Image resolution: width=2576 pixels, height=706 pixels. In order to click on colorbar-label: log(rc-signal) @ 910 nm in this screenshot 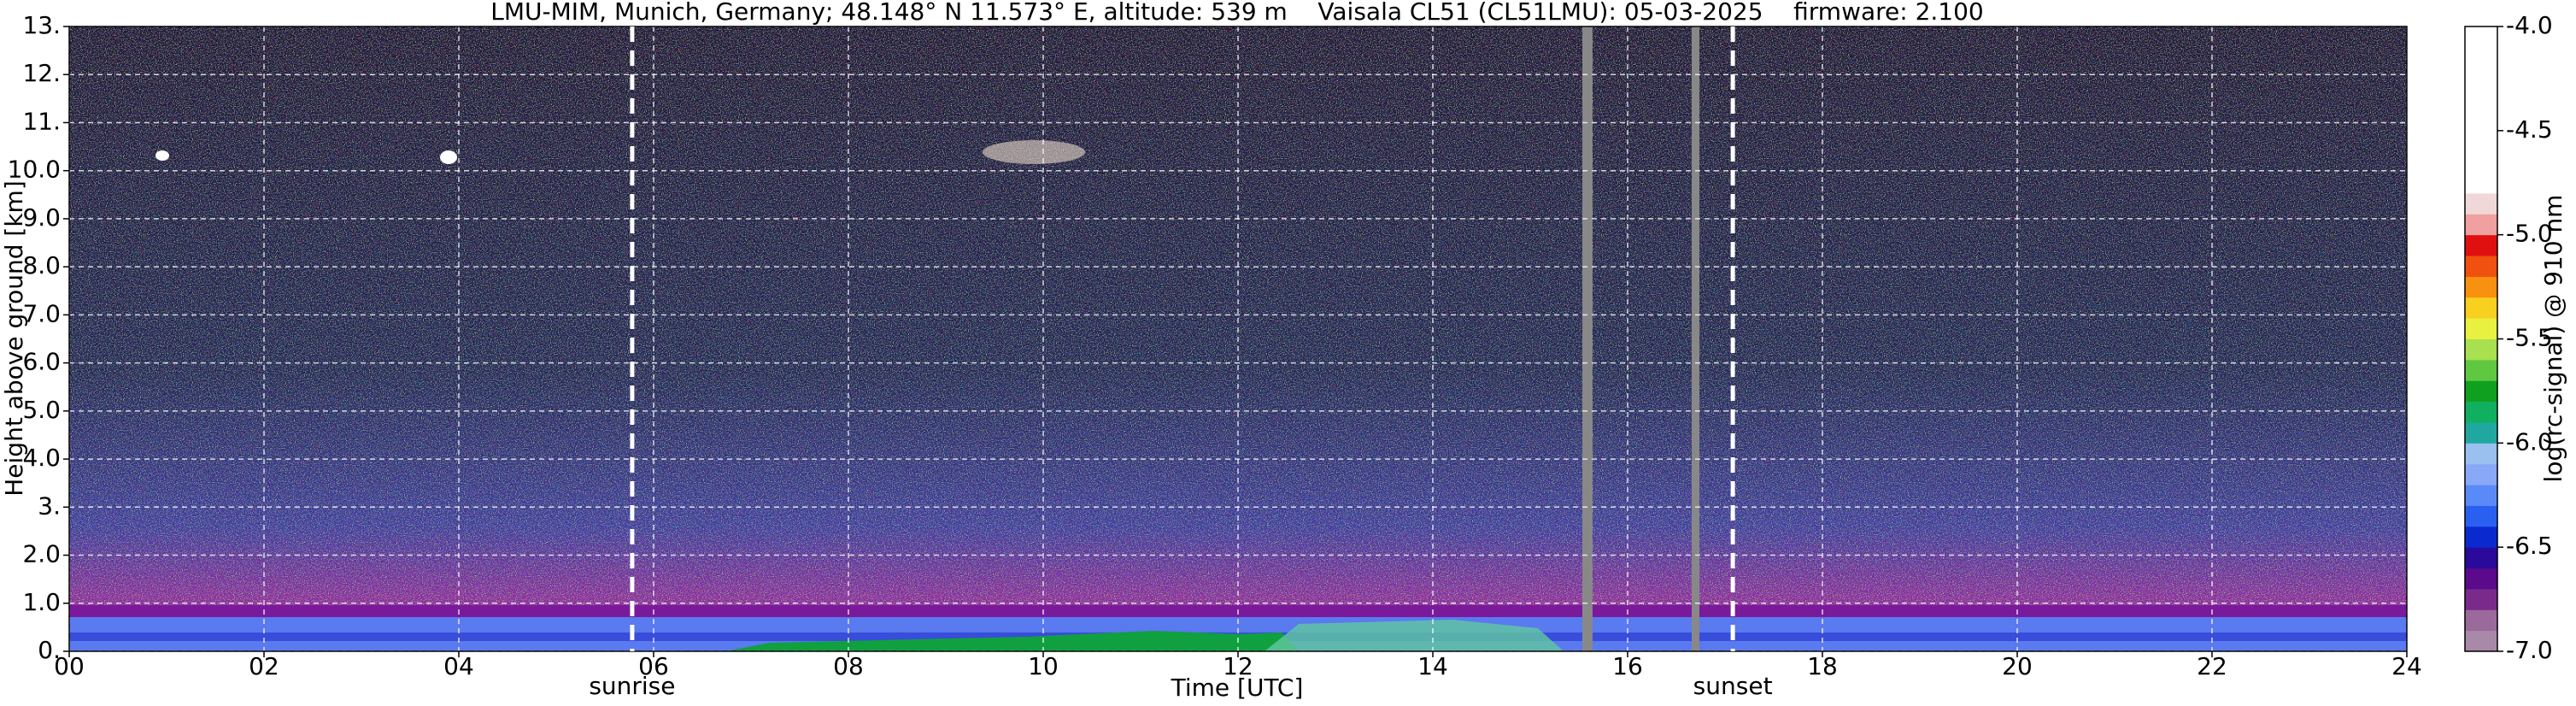, I will do `click(2553, 339)`.